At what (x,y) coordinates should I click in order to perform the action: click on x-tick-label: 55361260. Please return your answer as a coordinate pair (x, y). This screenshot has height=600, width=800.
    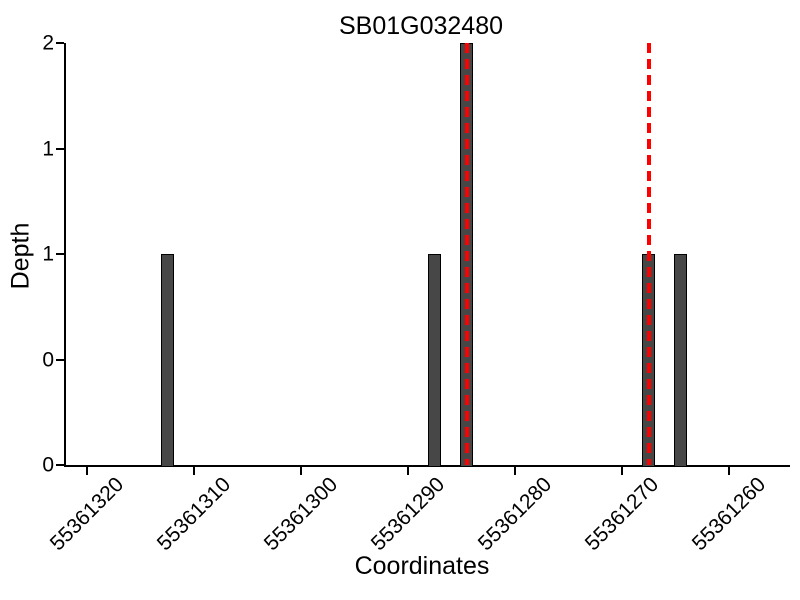
    Looking at the image, I should click on (729, 514).